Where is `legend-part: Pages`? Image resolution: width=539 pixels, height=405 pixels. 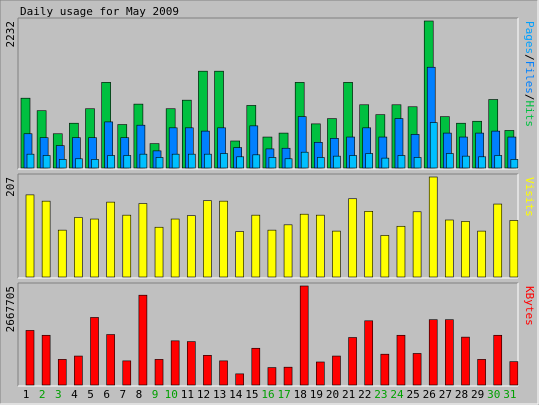
legend-part: Pages is located at coordinates (529, 37).